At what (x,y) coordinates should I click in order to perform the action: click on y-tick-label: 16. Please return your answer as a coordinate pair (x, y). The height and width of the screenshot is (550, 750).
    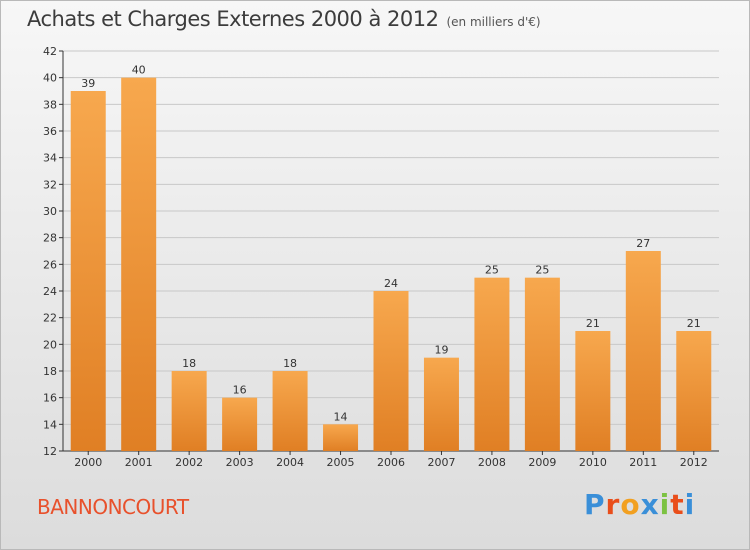
    Looking at the image, I should click on (50, 398).